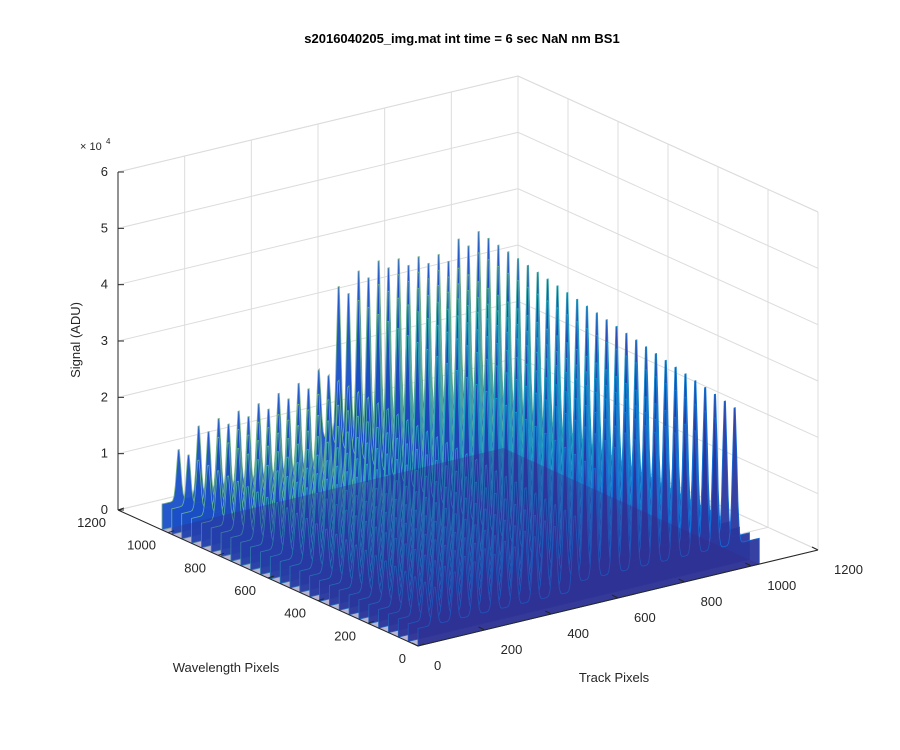 Image resolution: width=900 pixels, height=750 pixels. What do you see at coordinates (437, 665) in the screenshot?
I see `x-tick-label: 0` at bounding box center [437, 665].